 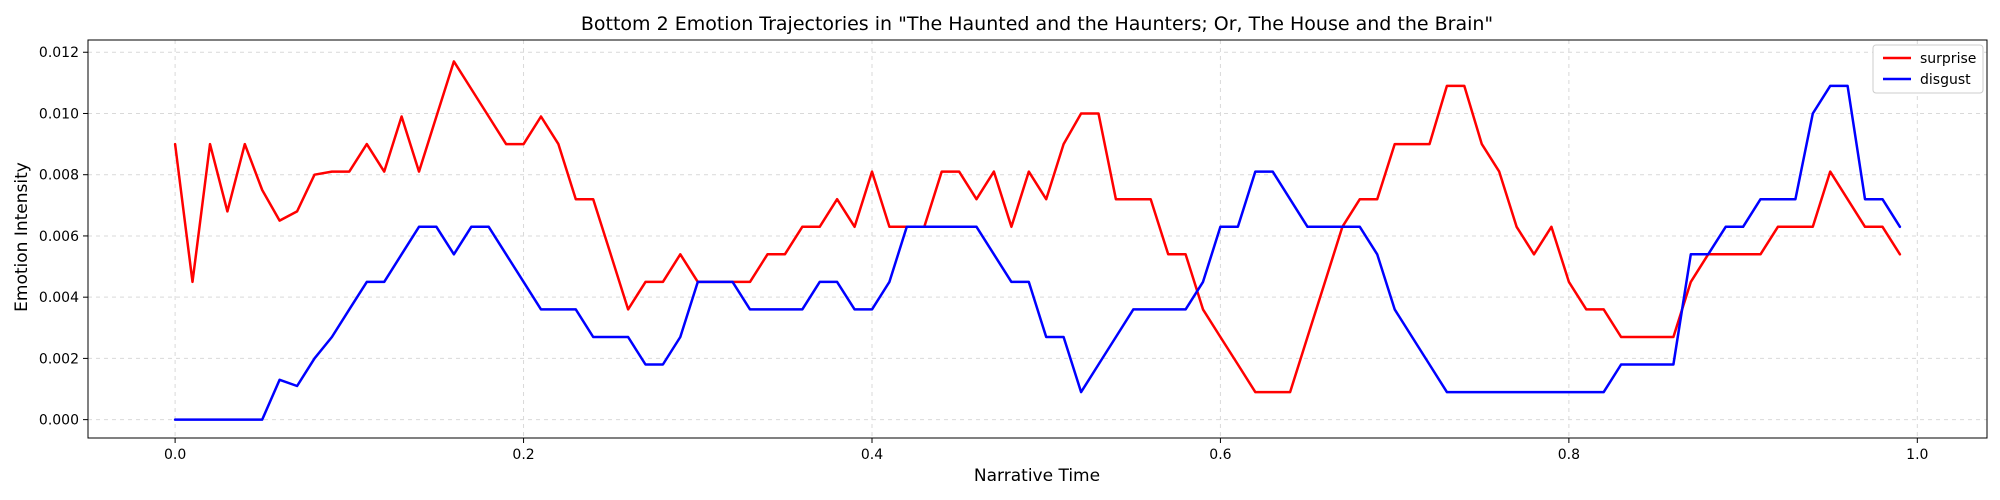 What do you see at coordinates (22, 237) in the screenshot?
I see `y-axis-label: Emotion Intensity` at bounding box center [22, 237].